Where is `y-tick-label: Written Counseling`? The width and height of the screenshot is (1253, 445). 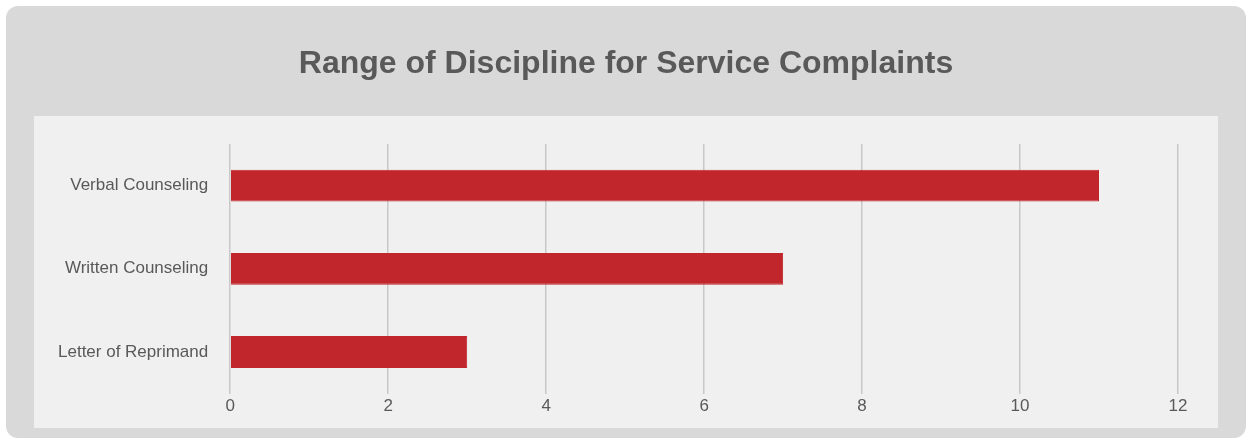
y-tick-label: Written Counseling is located at coordinates (136, 268).